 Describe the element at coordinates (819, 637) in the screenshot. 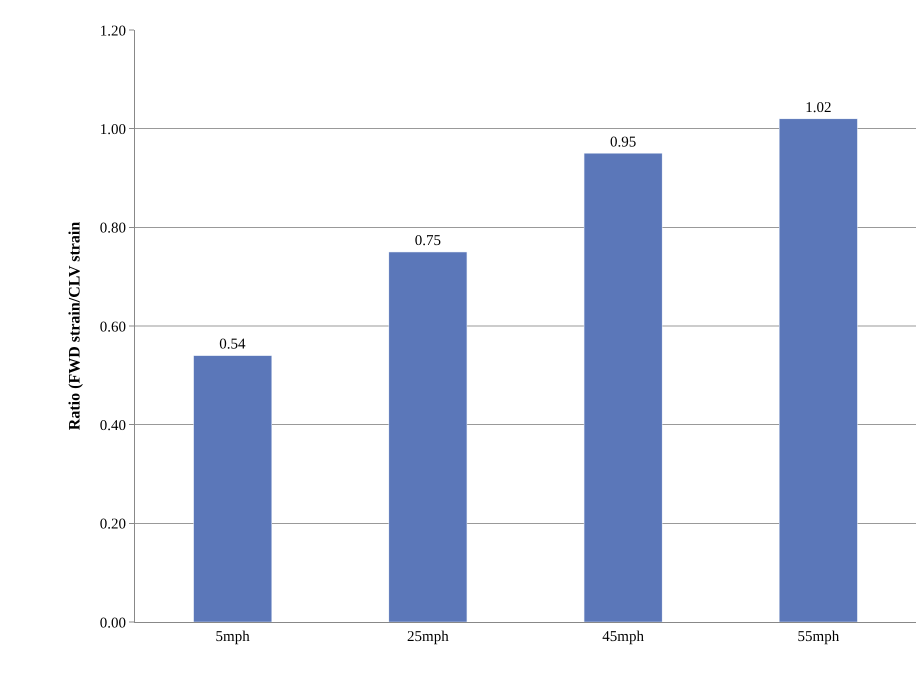

I see `x-tick-label: 55mph` at that location.